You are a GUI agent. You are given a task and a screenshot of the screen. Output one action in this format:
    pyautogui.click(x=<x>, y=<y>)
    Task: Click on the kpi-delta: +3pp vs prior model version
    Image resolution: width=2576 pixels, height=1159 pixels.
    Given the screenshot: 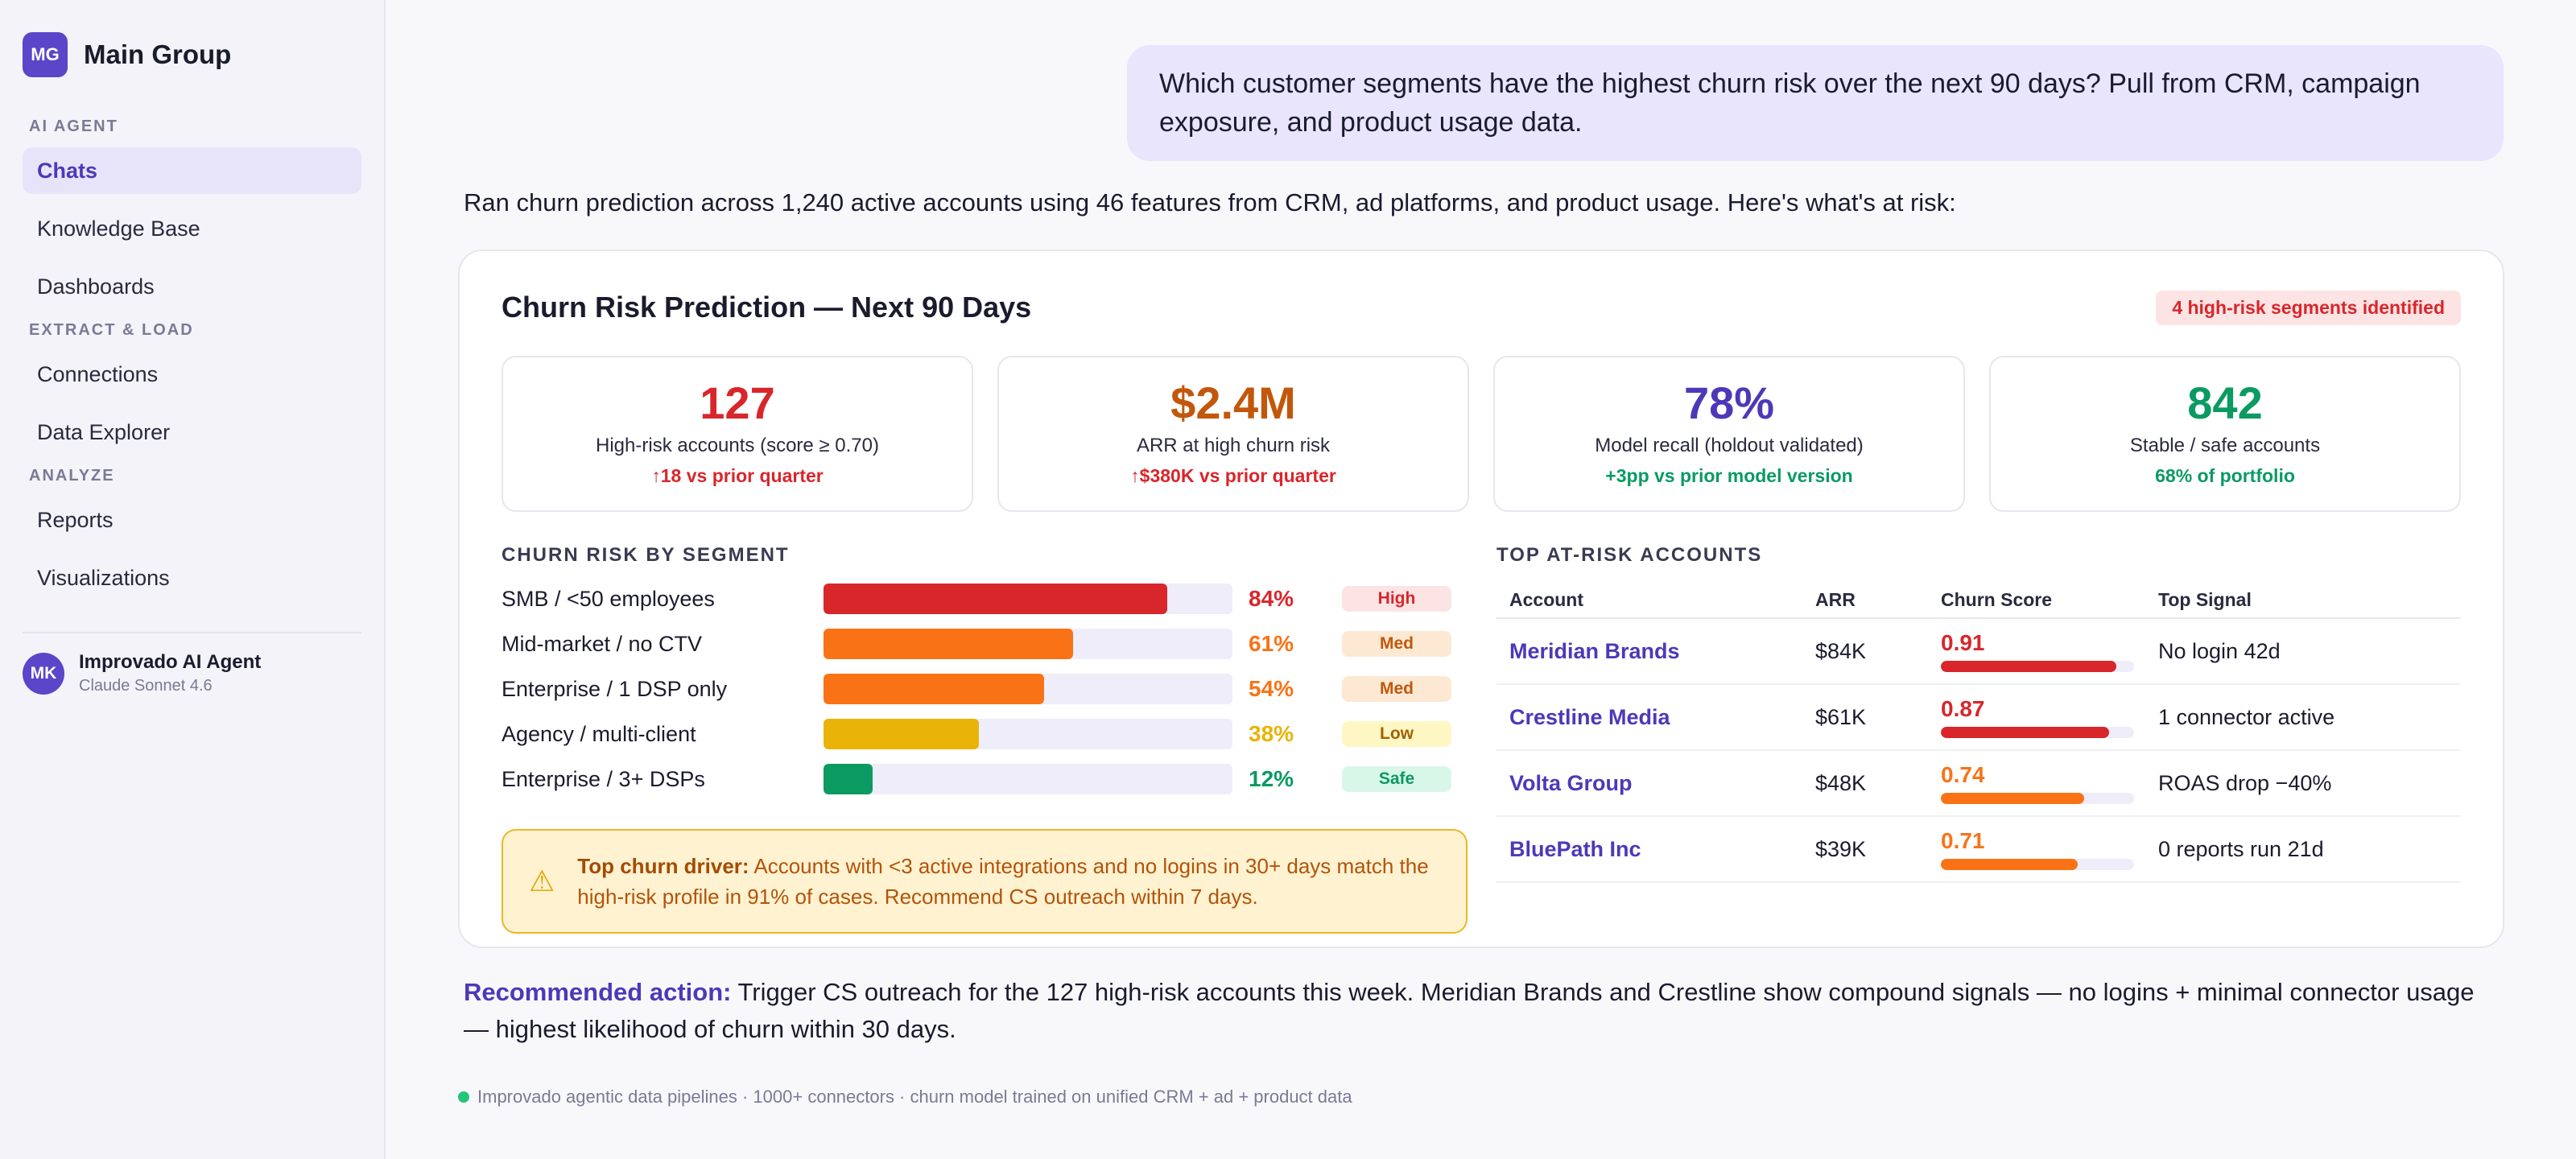 What is the action you would take?
    pyautogui.click(x=1729, y=475)
    